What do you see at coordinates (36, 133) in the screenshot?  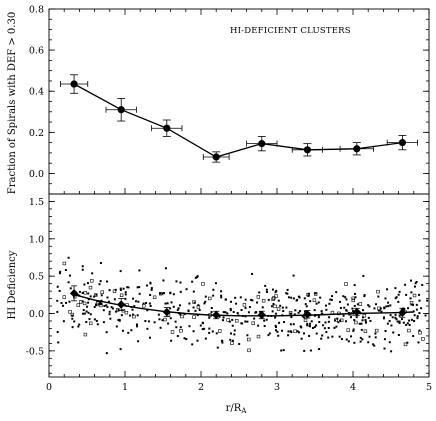 I see `top-y-tick-label: 0.2` at bounding box center [36, 133].